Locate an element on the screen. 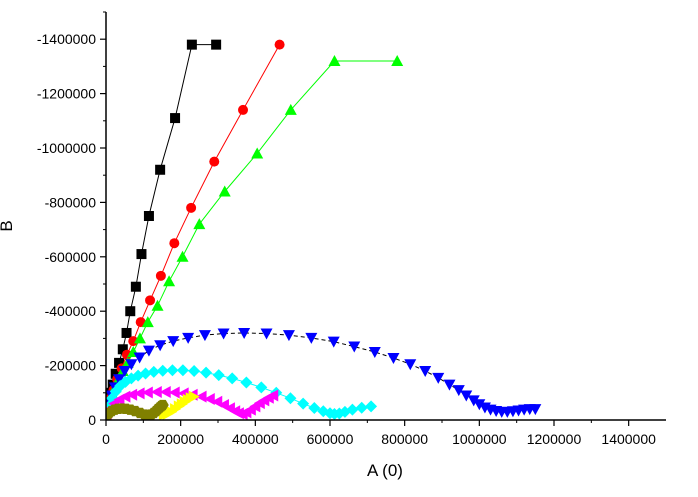 This screenshot has height=497, width=698. y-tick-label: -200000 is located at coordinates (71, 366).